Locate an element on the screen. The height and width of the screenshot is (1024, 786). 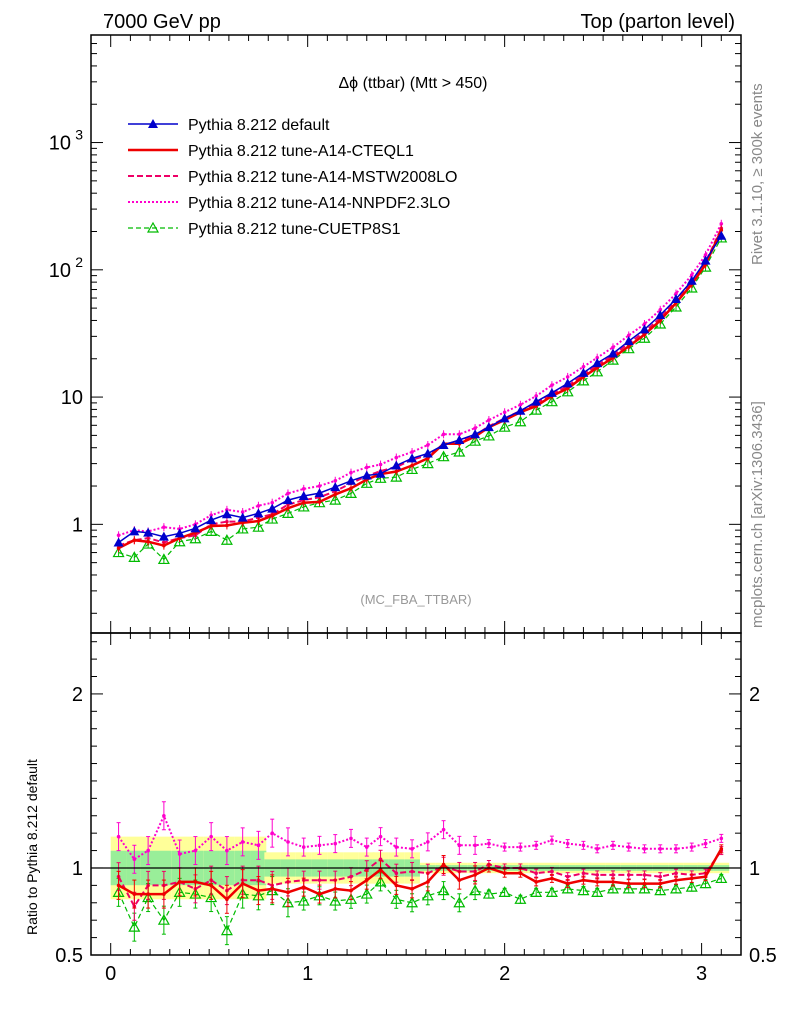
x-tick-label: 2 is located at coordinates (504, 974).